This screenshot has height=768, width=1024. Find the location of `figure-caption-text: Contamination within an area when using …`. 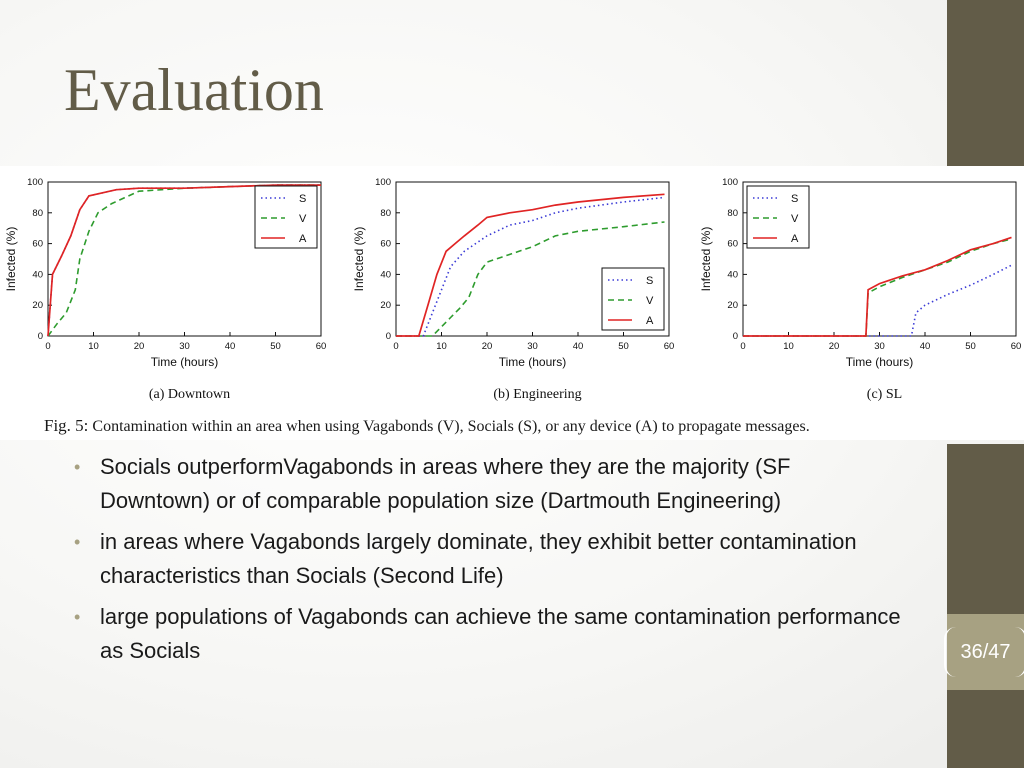

figure-caption-text: Contamination within an area when using … is located at coordinates (451, 426).